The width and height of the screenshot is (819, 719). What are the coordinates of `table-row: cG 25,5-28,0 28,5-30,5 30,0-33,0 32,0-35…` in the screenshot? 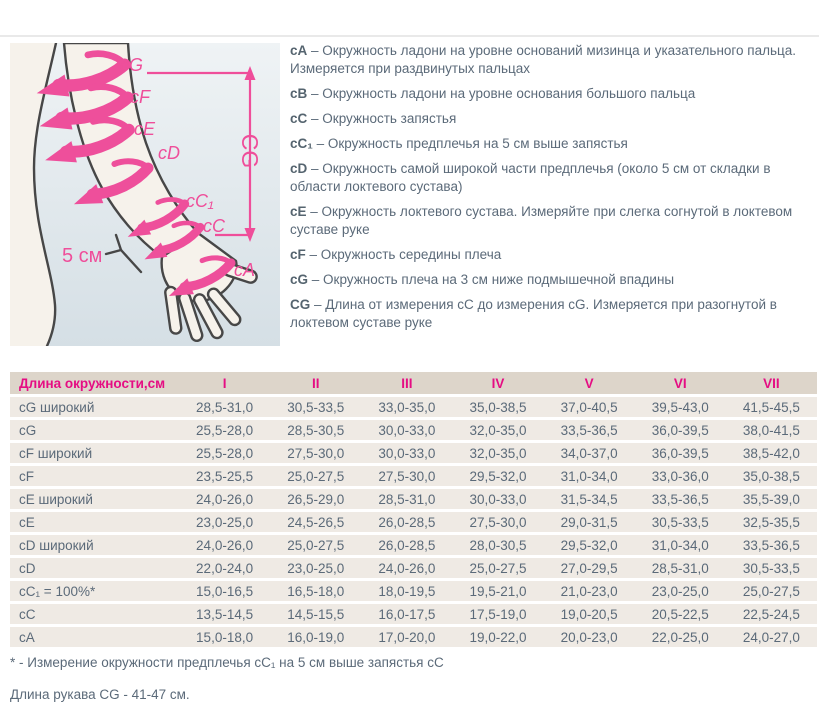 It's located at (413, 430).